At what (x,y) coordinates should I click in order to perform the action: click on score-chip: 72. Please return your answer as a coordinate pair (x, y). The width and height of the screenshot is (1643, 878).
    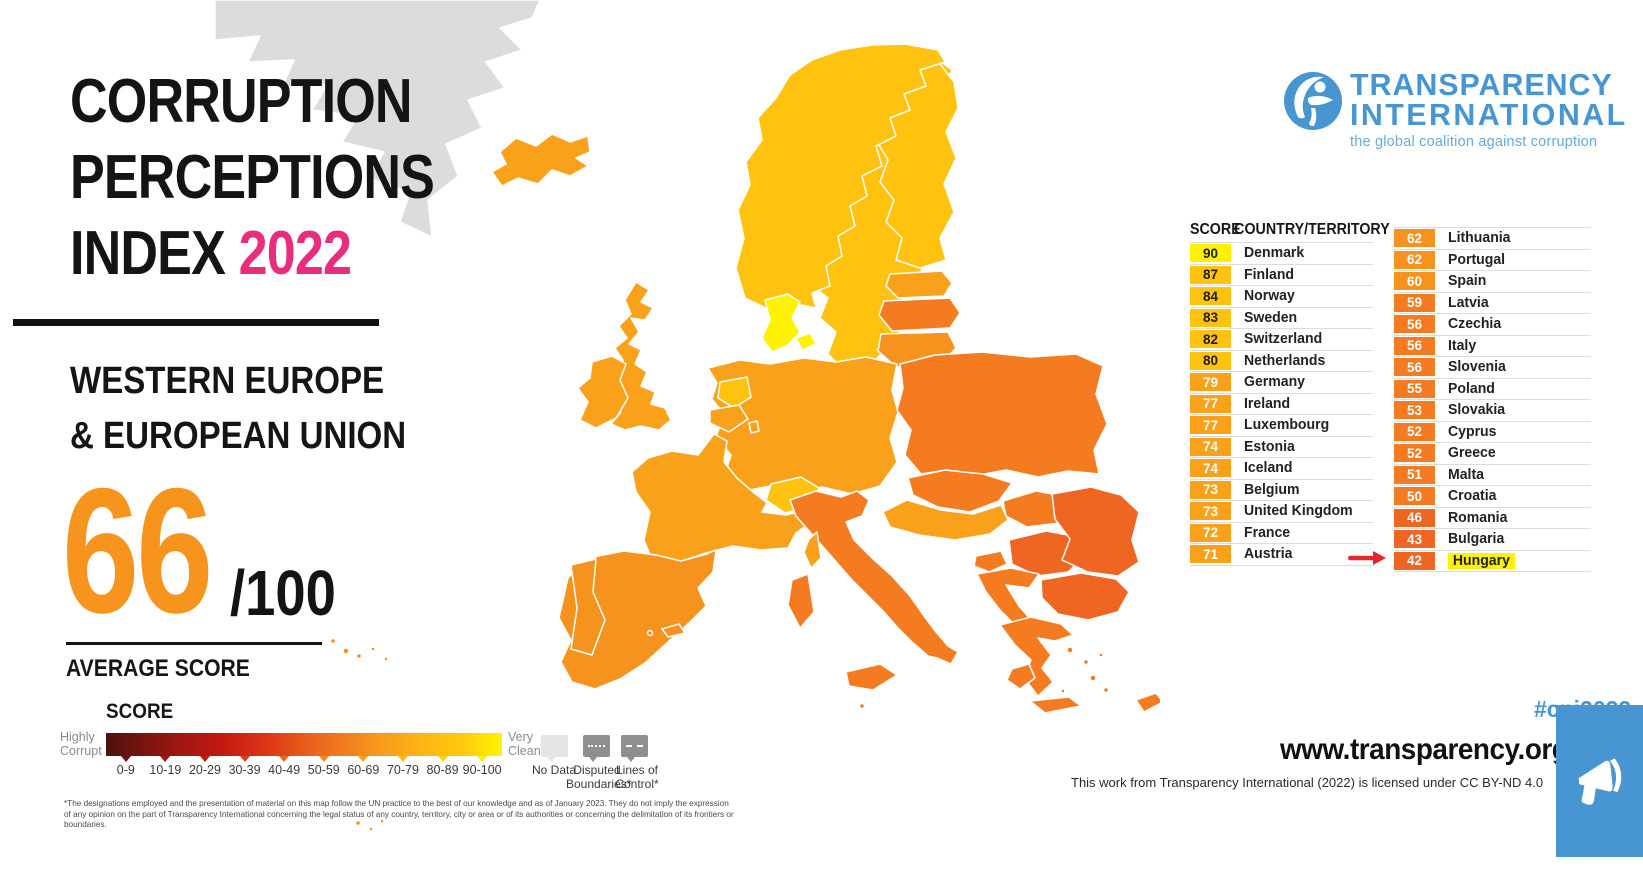
    Looking at the image, I should click on (1210, 532).